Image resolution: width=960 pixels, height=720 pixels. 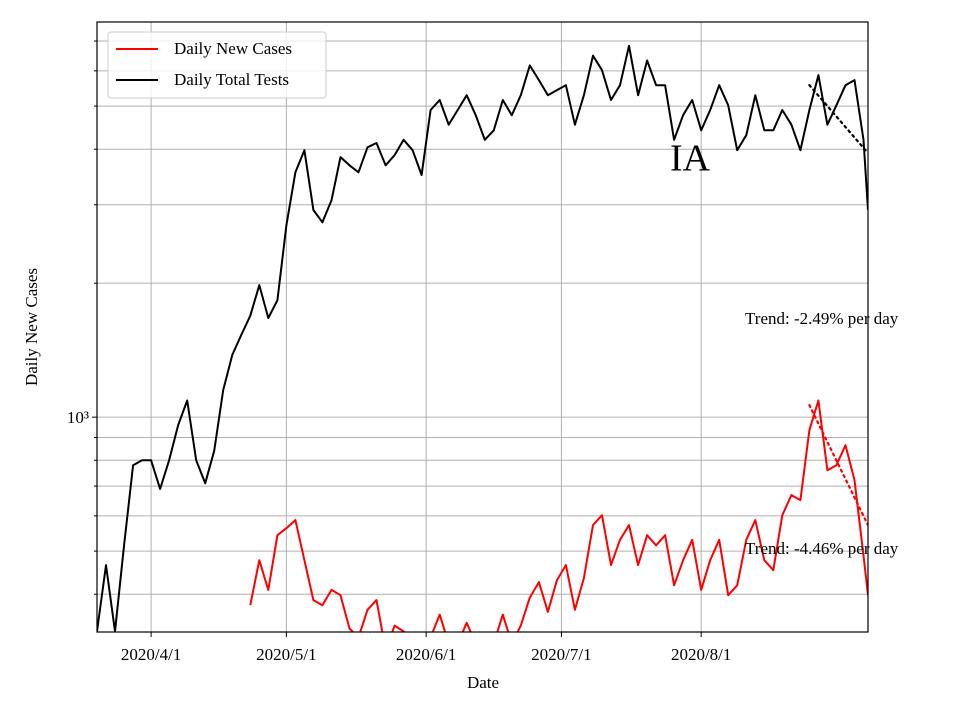 I want to click on legend-box, so click(x=217, y=65).